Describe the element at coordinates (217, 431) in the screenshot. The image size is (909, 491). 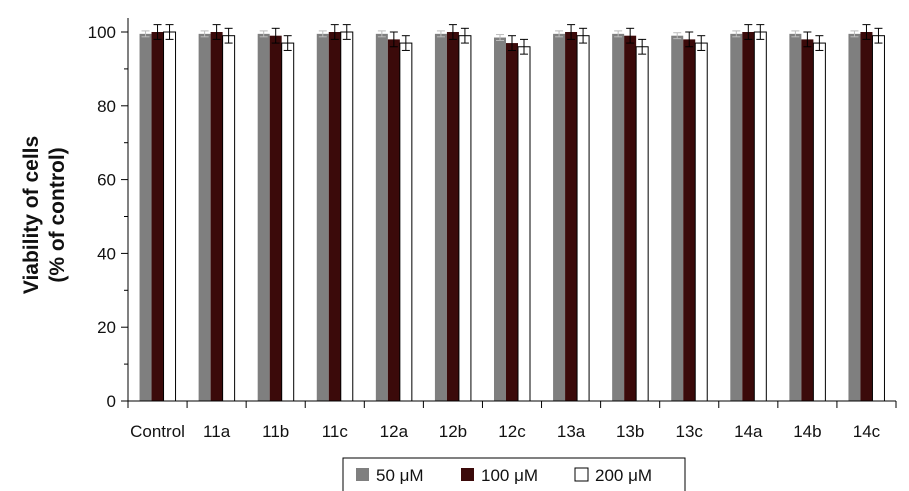
I see `x-tick-label-11a: 11a` at that location.